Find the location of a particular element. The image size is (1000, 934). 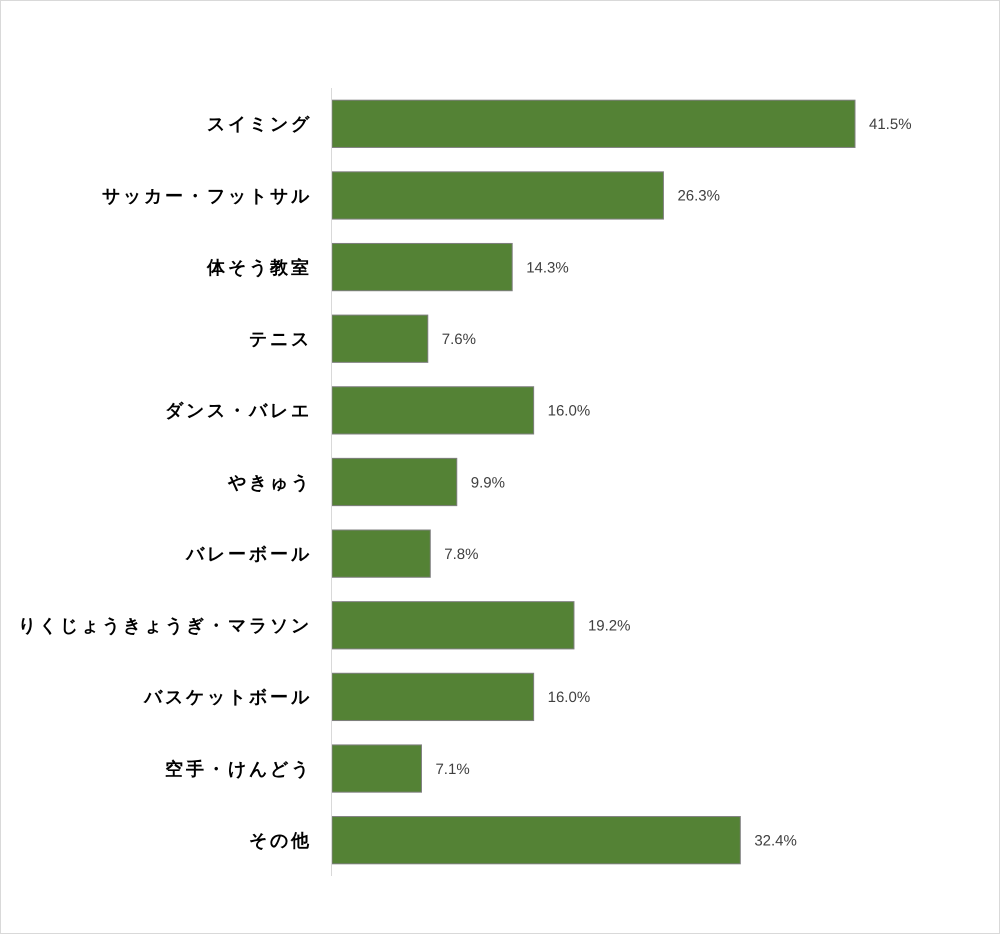

data-label: 26.3% is located at coordinates (698, 196).